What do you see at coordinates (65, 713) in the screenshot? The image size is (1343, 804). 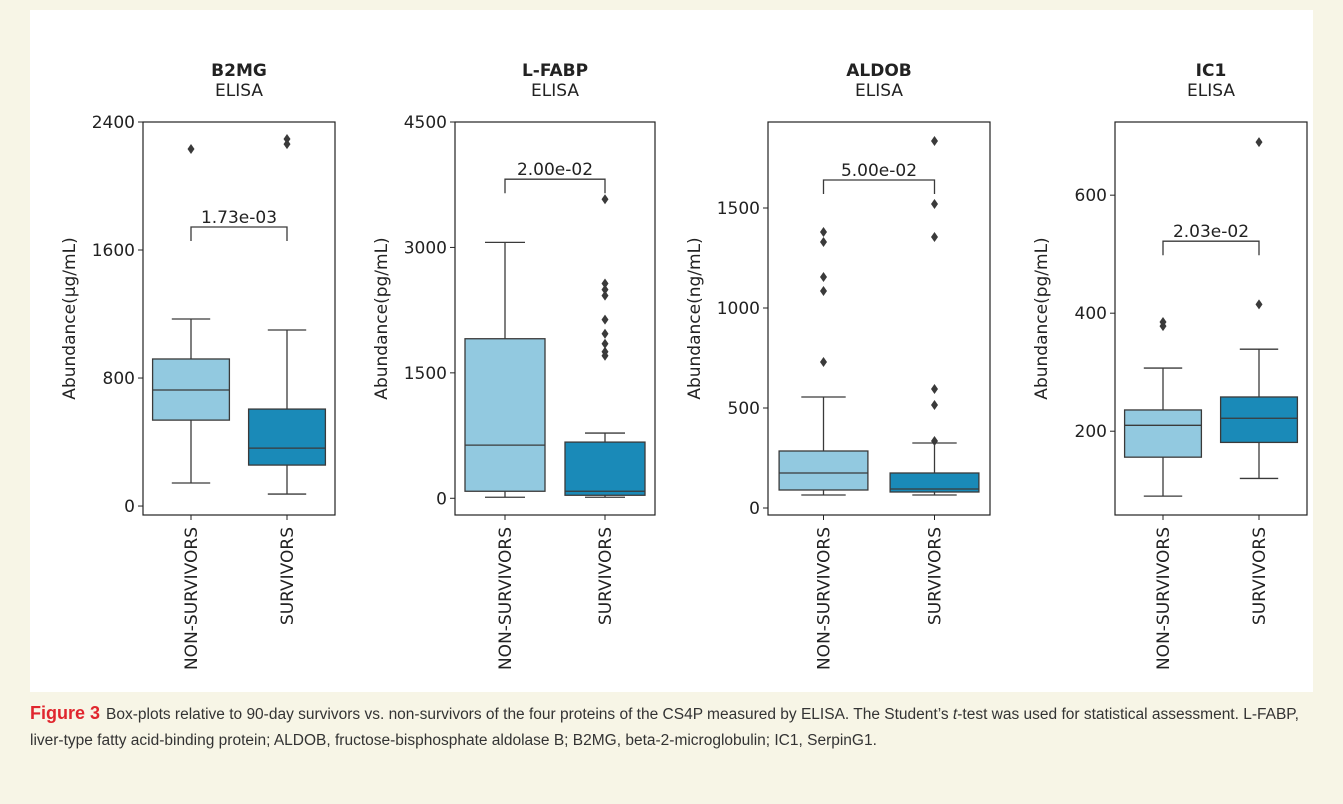 I see `caption-label: Figure 3` at bounding box center [65, 713].